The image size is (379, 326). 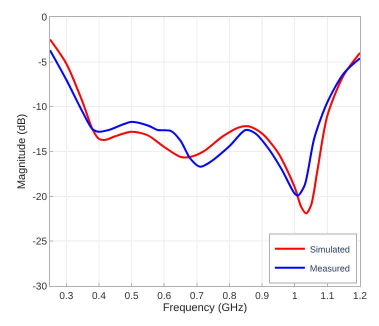 I want to click on y-tick-label: -10, so click(x=40, y=108).